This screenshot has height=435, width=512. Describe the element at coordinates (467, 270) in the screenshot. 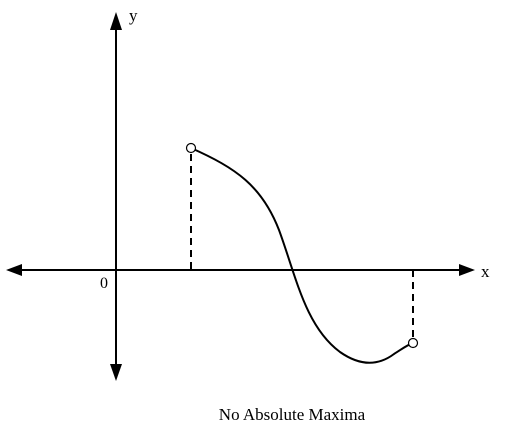

I see `x-axis-right-arrowhead` at that location.